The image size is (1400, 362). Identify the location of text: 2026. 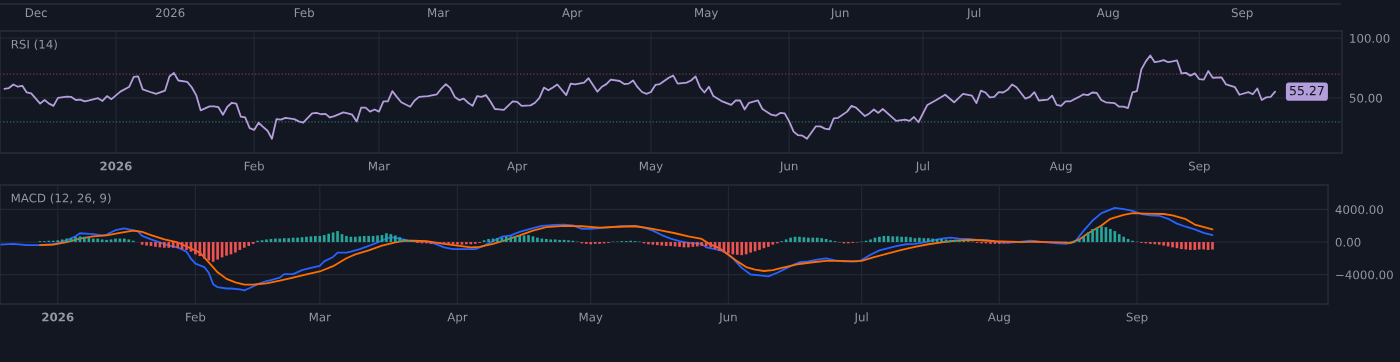
(170, 13).